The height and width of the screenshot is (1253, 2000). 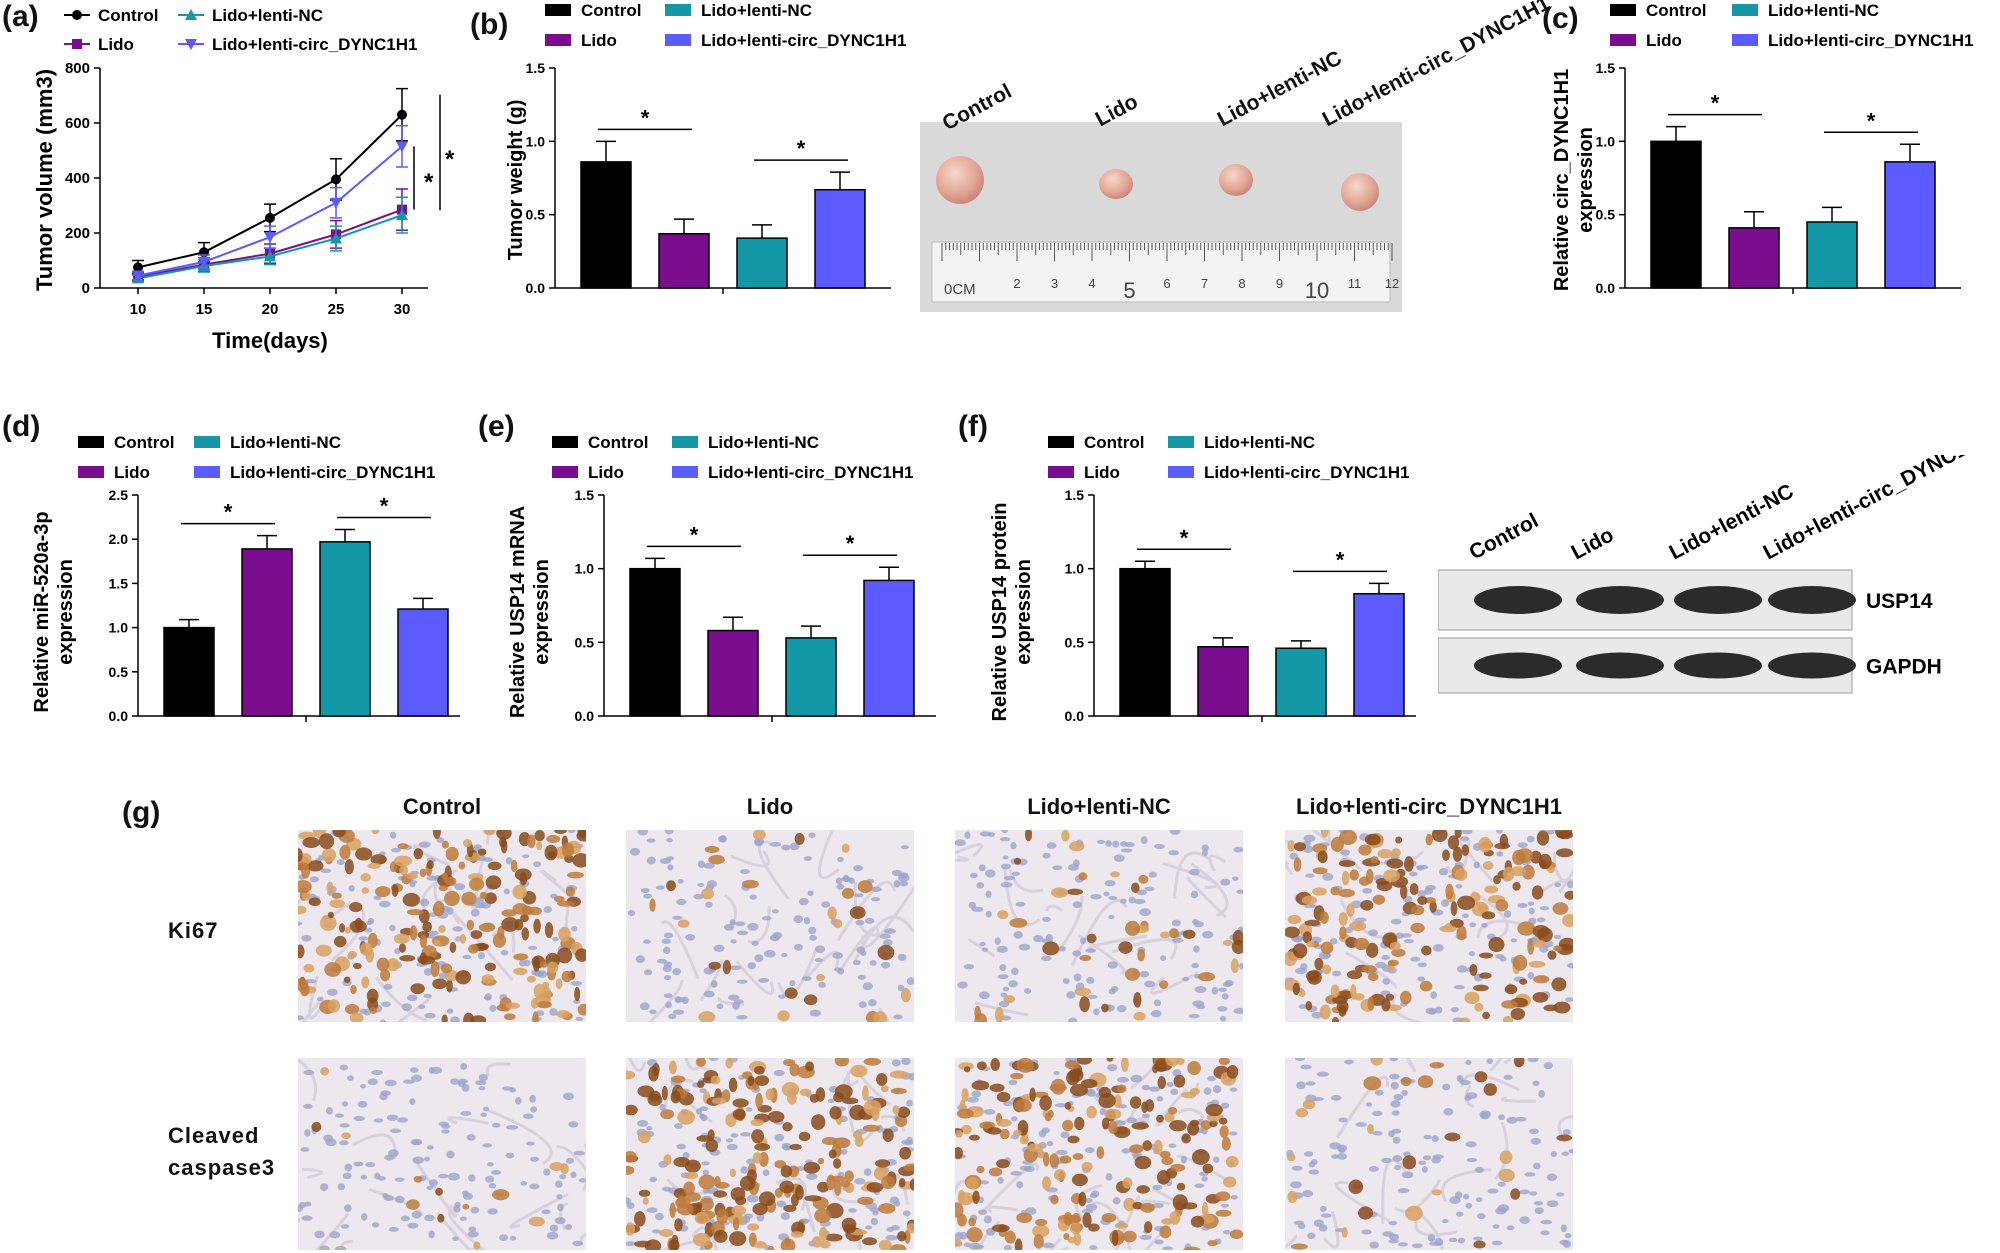 I want to click on y-tick-label: 0.5, so click(x=585, y=642).